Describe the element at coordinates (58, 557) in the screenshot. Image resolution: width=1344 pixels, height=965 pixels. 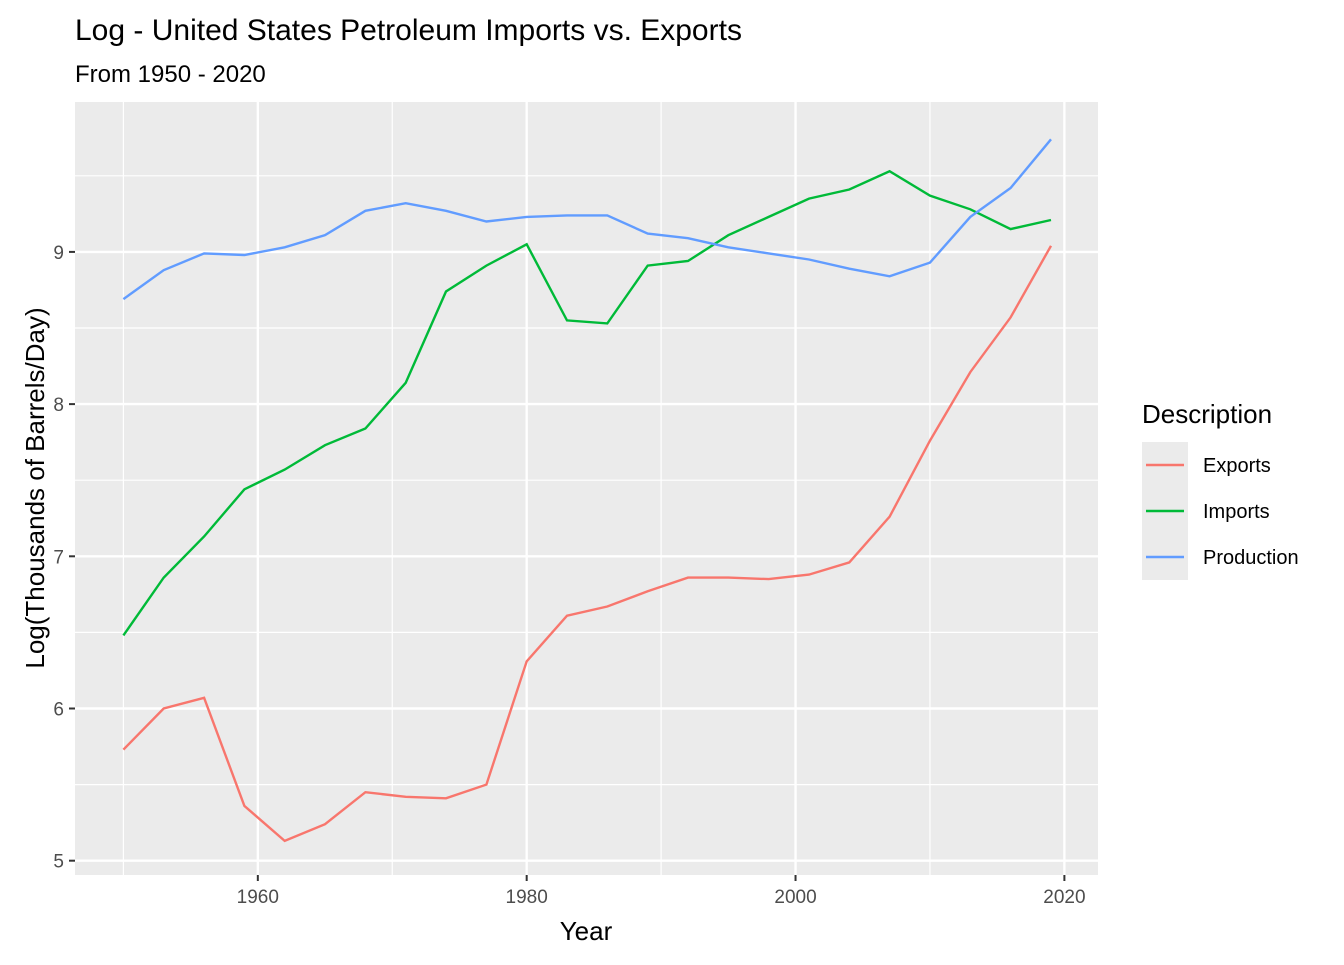
I see `y-tick-label: 7` at that location.